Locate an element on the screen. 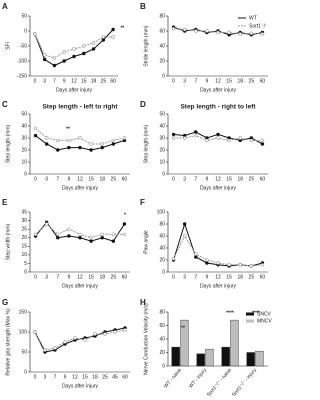 This screenshot has height=400, width=320. x-tick-label: 45 is located at coordinates (115, 377).